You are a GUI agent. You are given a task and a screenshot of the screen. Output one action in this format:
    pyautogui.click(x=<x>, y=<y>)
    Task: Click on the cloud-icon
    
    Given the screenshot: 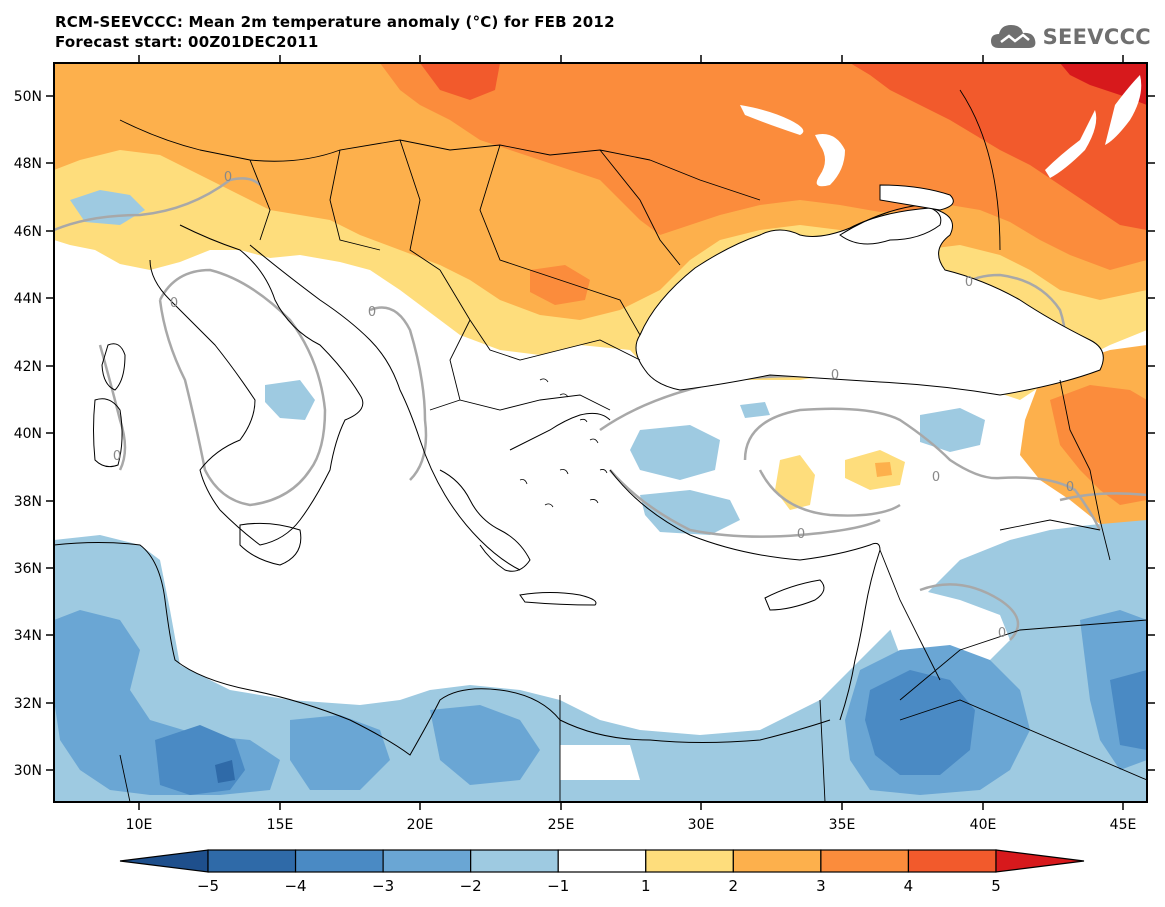 What is the action you would take?
    pyautogui.click(x=1012, y=36)
    